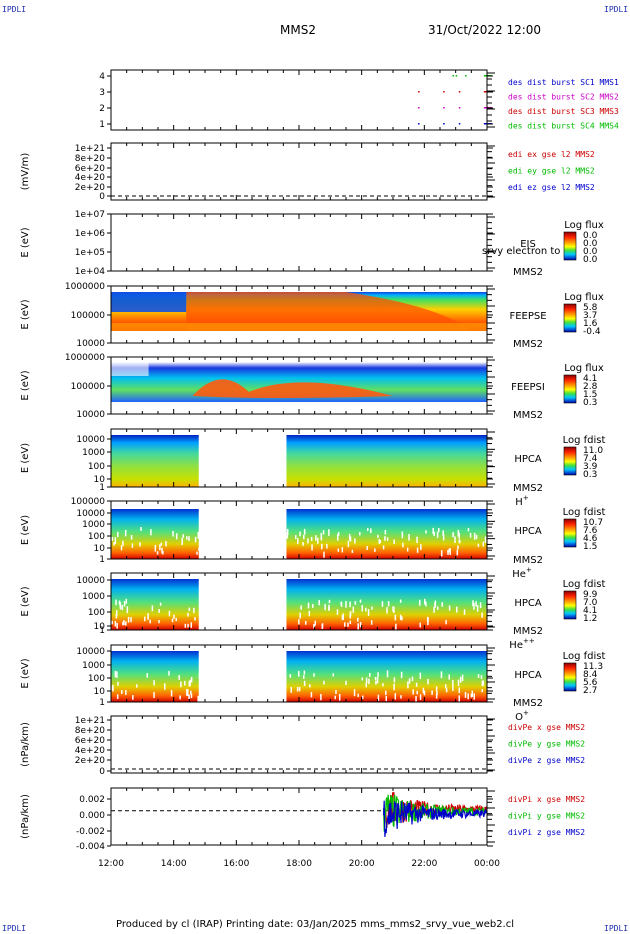  Describe the element at coordinates (590, 379) in the screenshot. I see `colorbar-tick: 4.1` at that location.